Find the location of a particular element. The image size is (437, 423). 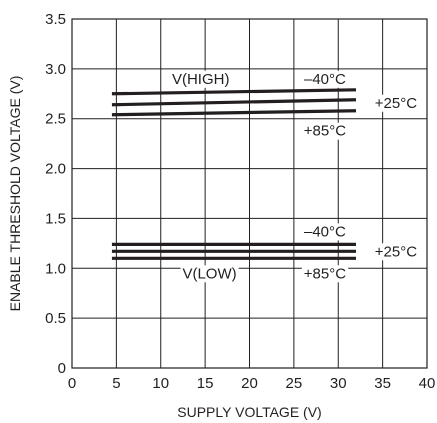

y-tick-label: 1.0 is located at coordinates (55, 268).